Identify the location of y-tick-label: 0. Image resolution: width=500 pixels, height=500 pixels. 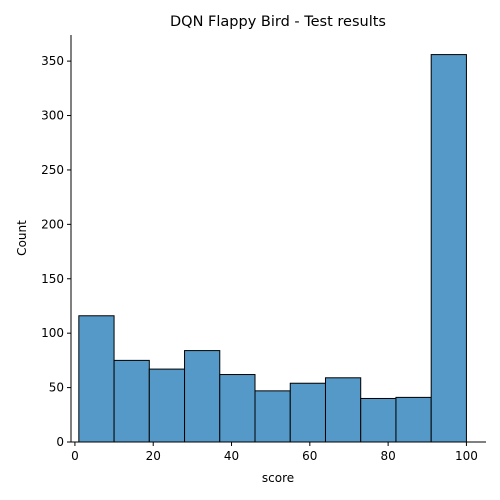
(60, 442).